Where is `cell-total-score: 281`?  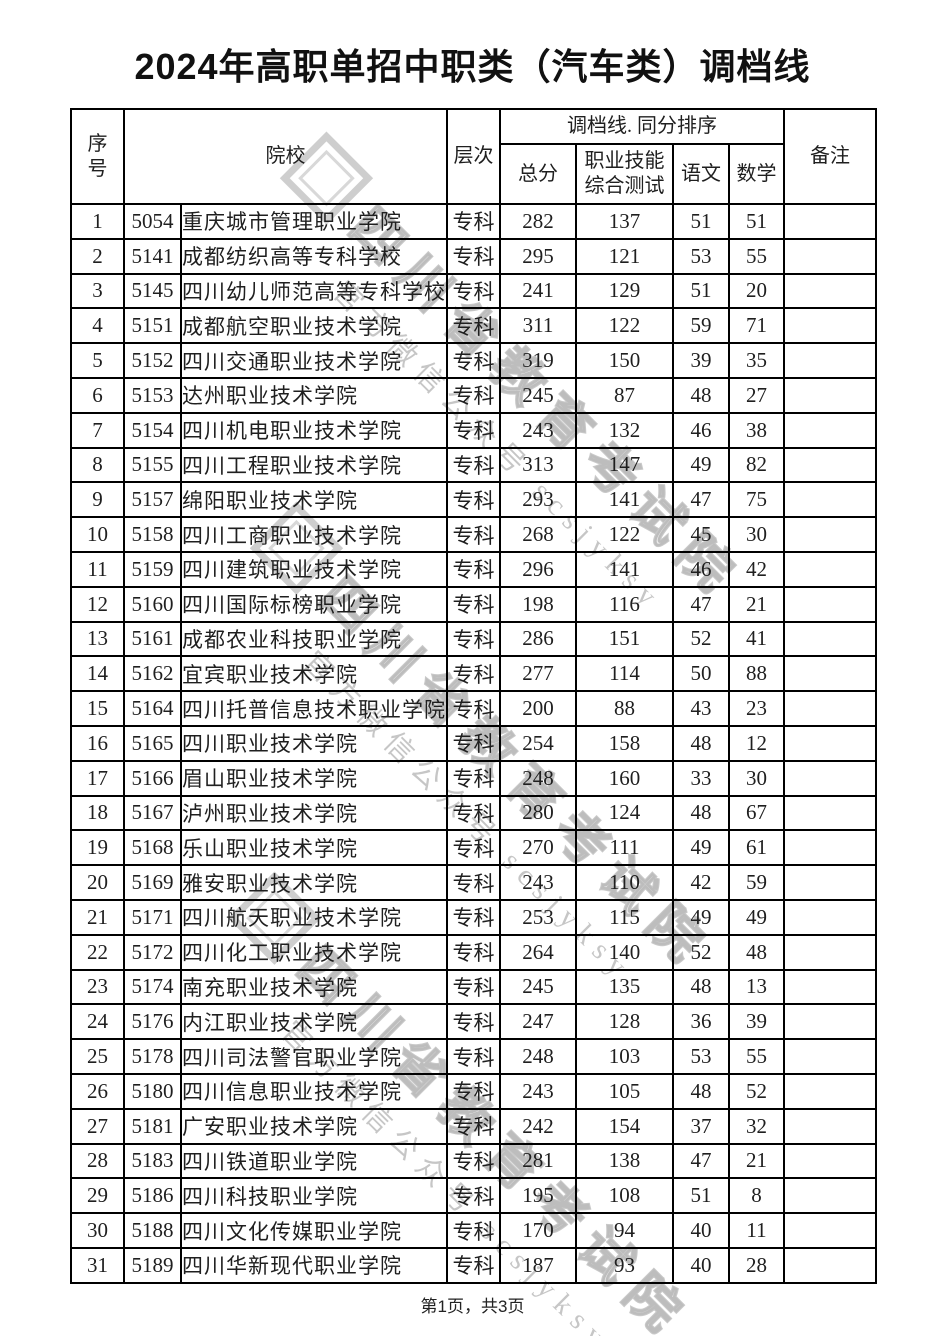 cell-total-score: 281 is located at coordinates (538, 1161).